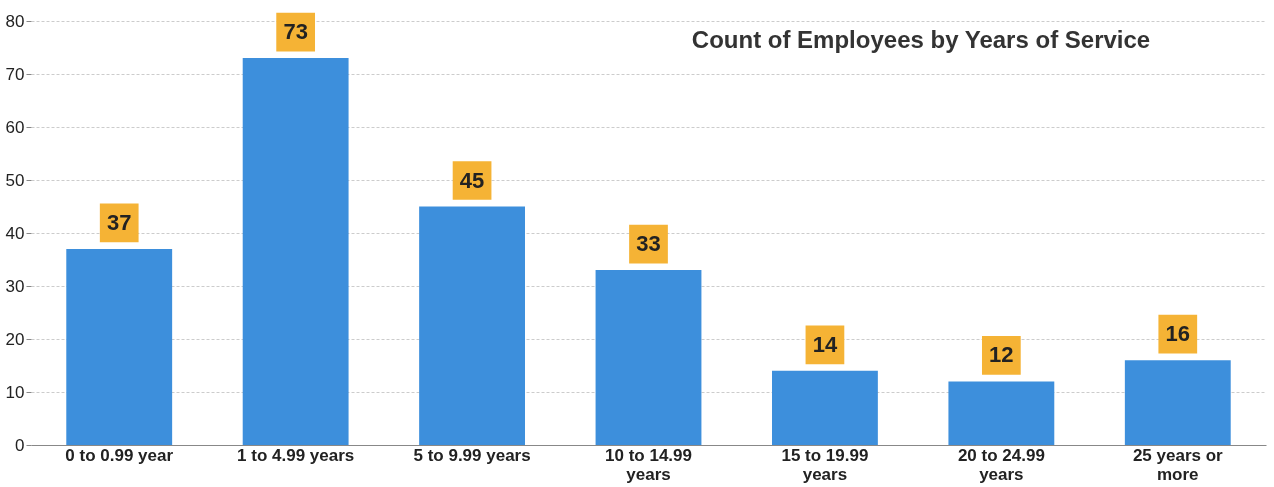 The height and width of the screenshot is (487, 1274). Describe the element at coordinates (648, 464) in the screenshot. I see `x-tick-label: 10 to 14.99 years` at that location.